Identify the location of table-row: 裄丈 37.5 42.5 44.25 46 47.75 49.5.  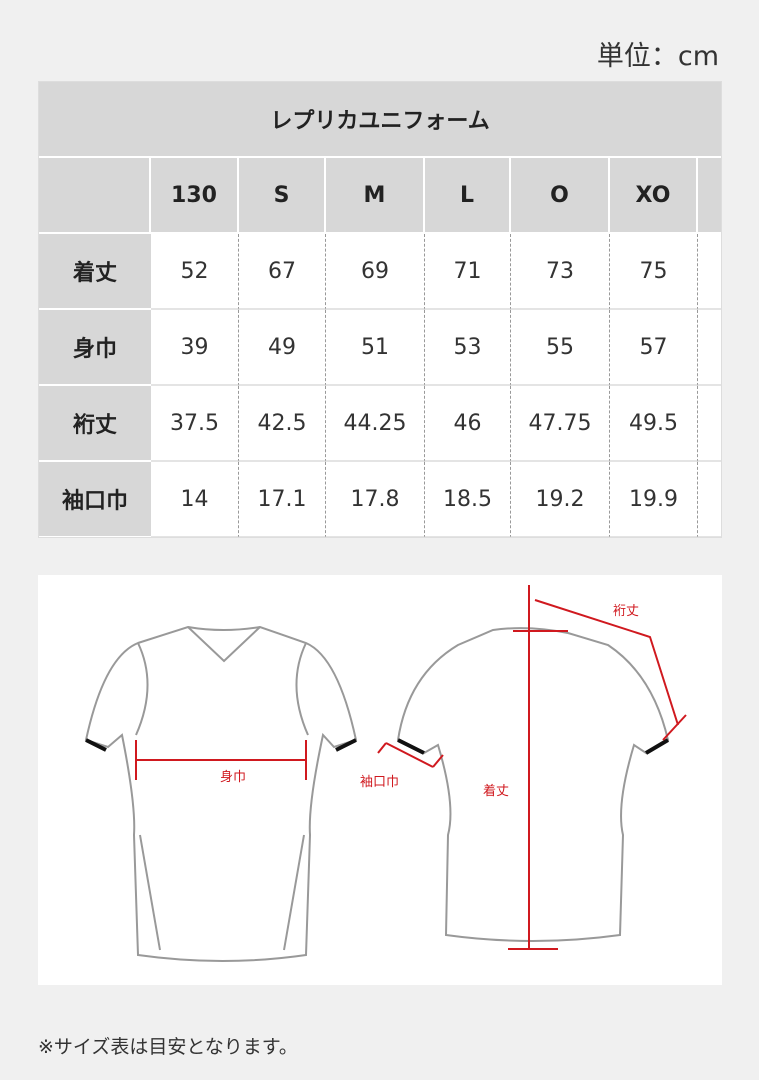
(380, 424).